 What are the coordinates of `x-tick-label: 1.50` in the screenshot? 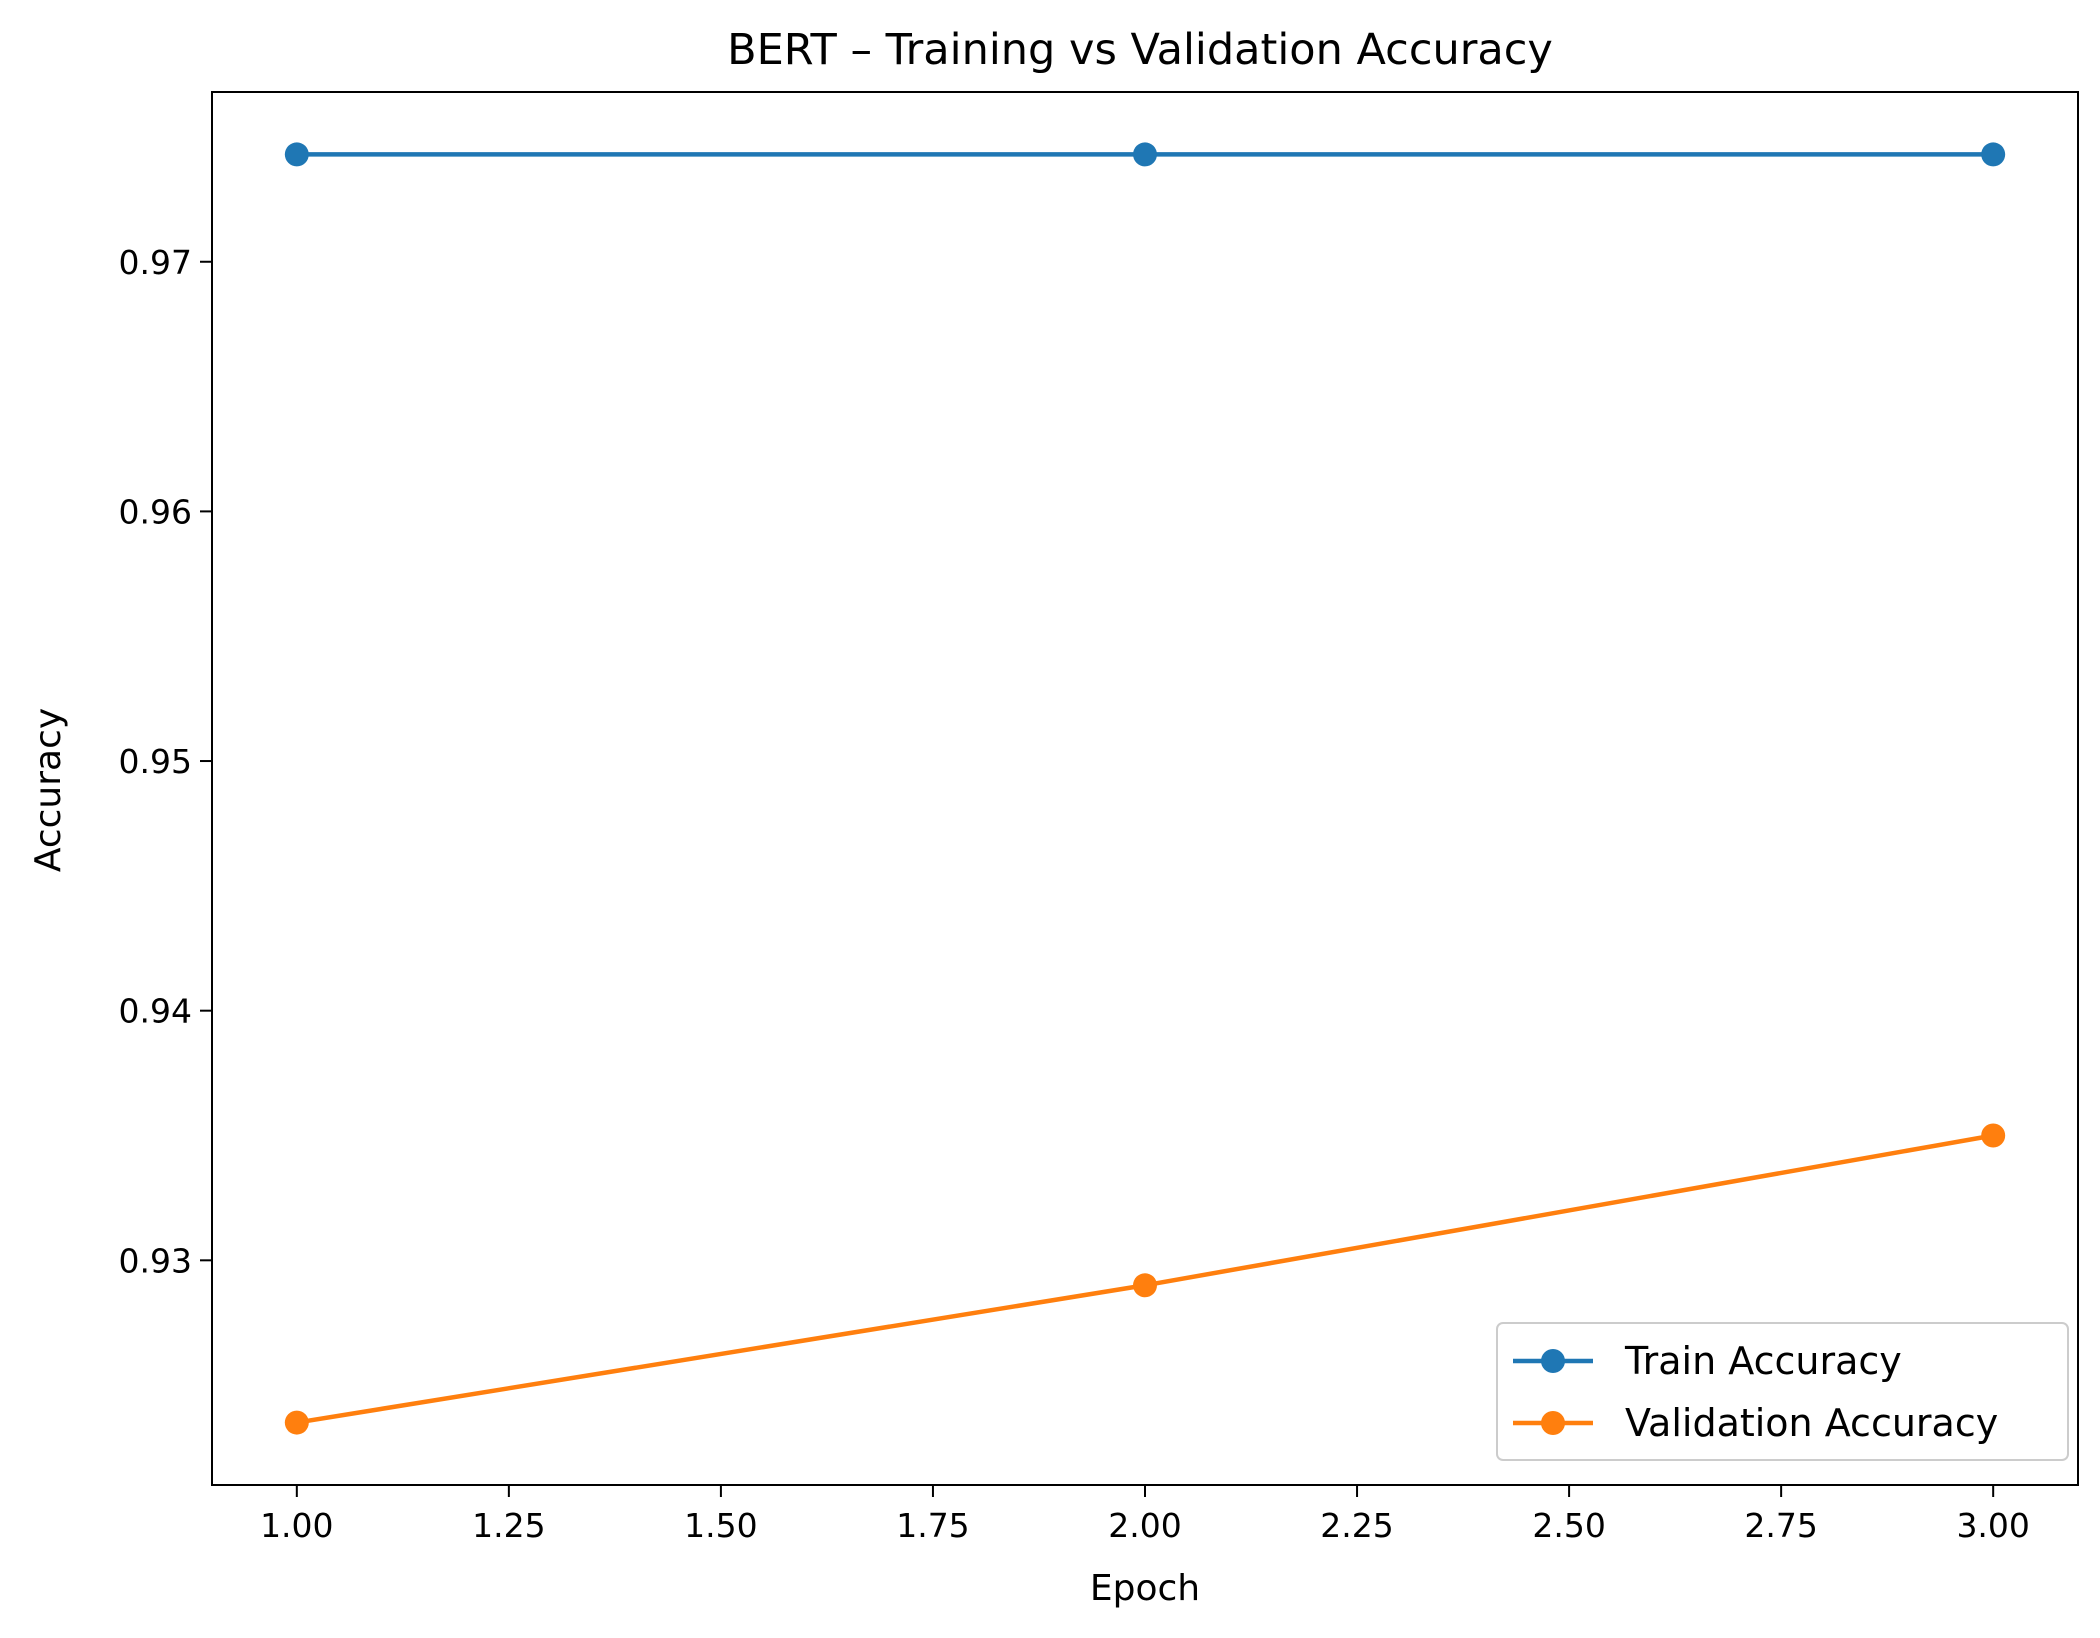 It's located at (720, 1525).